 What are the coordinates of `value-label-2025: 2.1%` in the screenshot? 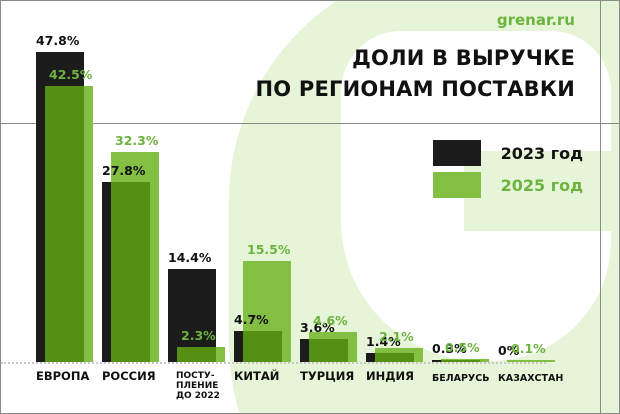 It's located at (396, 337).